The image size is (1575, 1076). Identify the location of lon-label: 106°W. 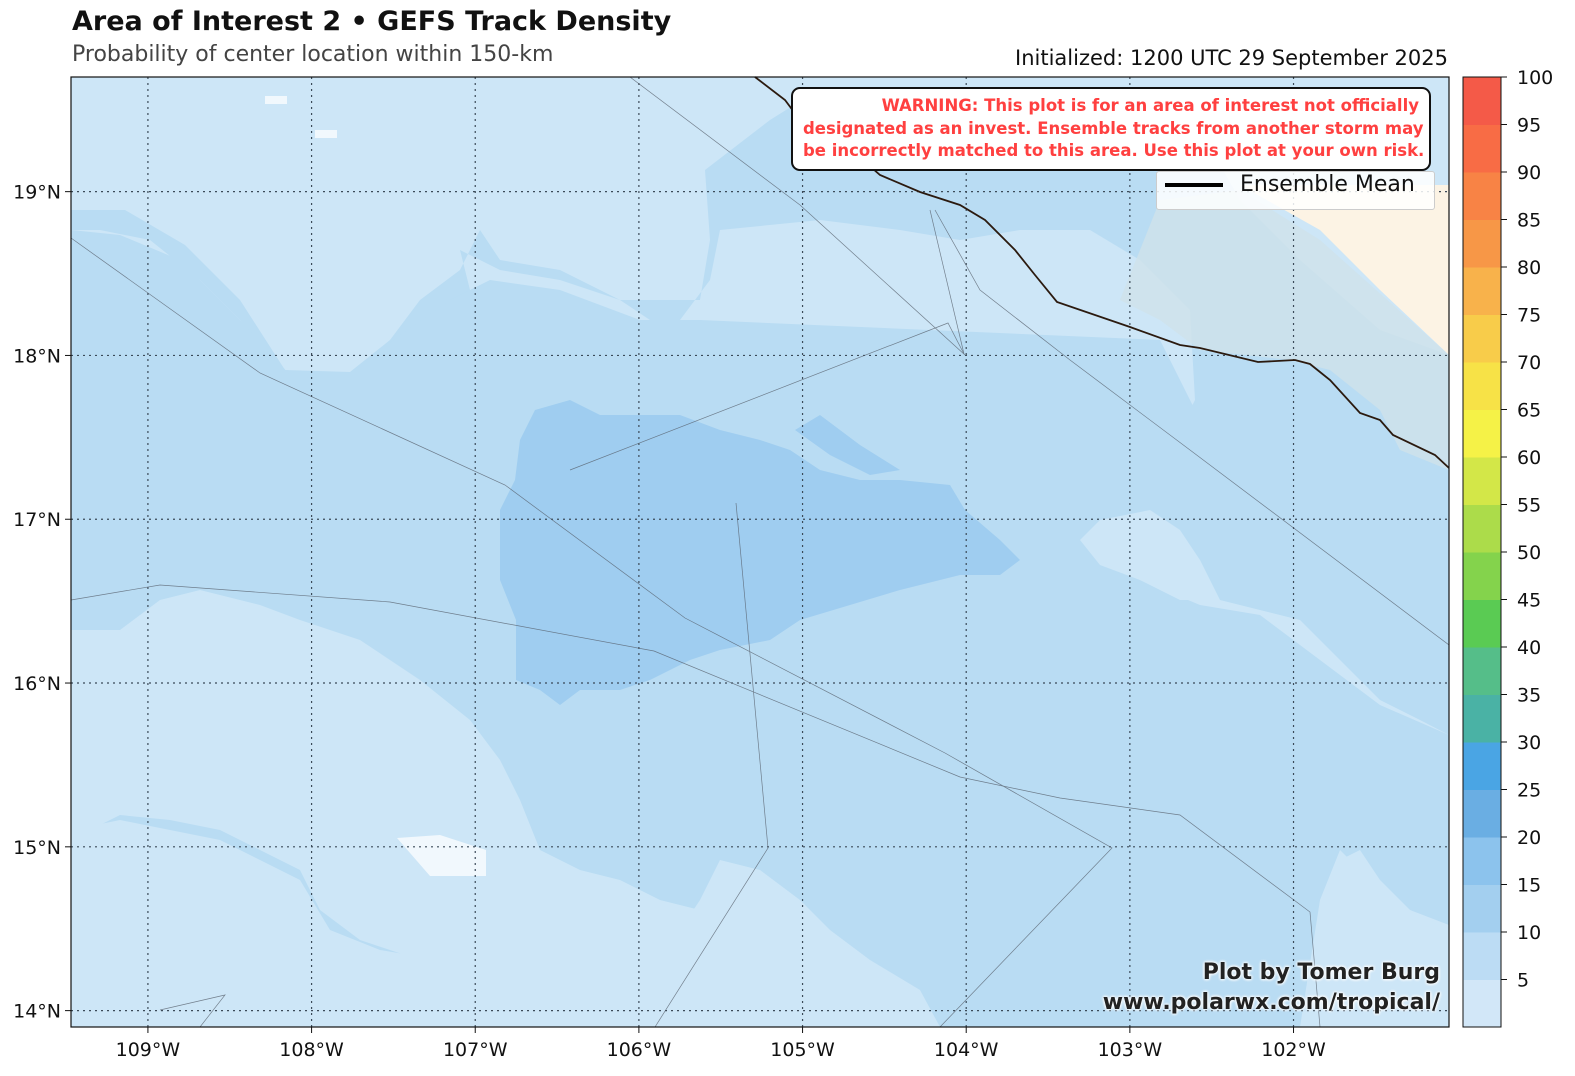
(639, 1050).